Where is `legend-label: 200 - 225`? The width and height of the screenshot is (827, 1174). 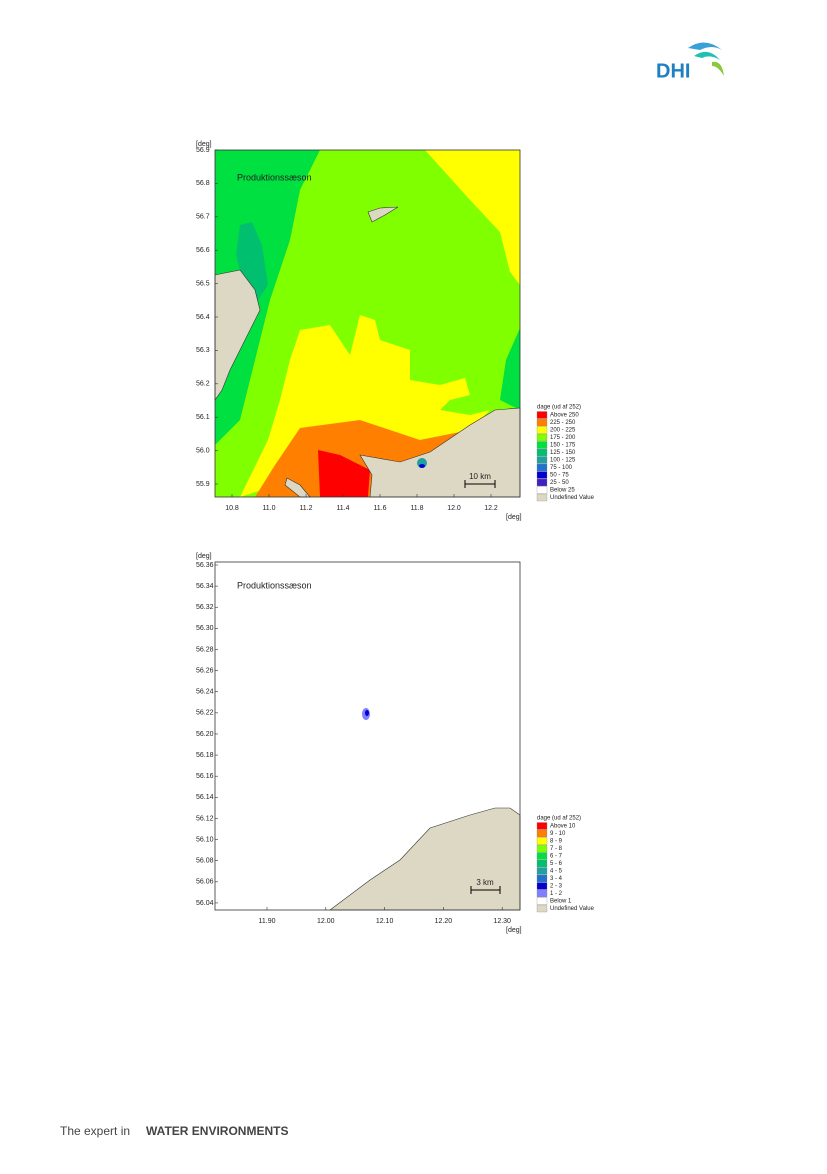 legend-label: 200 - 225 is located at coordinates (563, 431).